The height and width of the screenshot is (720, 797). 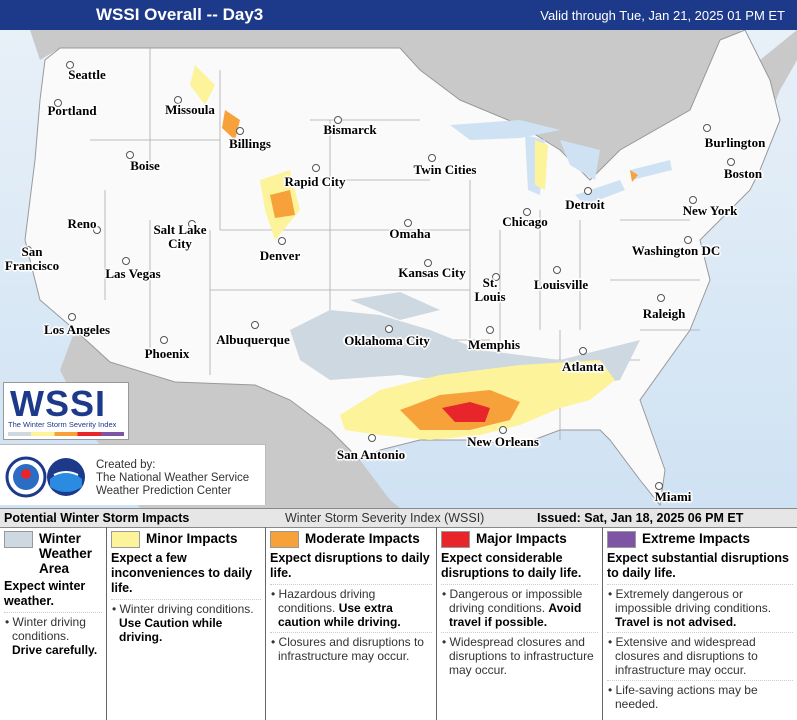 What do you see at coordinates (62, 424) in the screenshot?
I see `logo-subtitle: The Winter Storm Severity Index` at bounding box center [62, 424].